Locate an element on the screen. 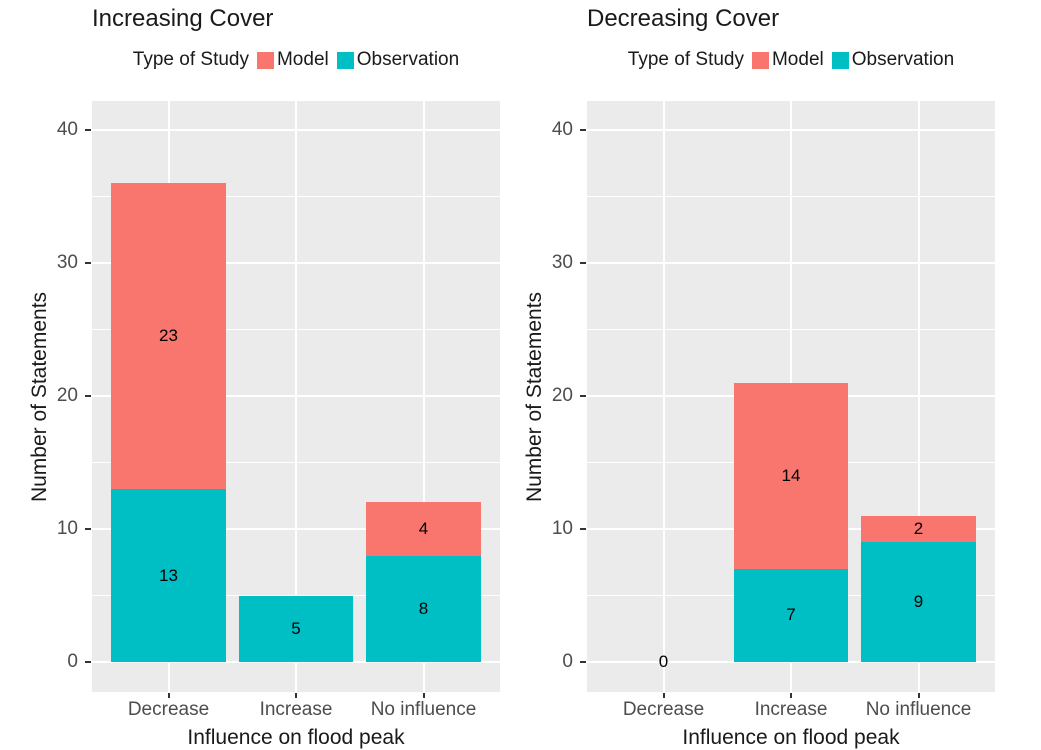 This screenshot has width=1041, height=750. bar-value-label: 8 is located at coordinates (423, 608).